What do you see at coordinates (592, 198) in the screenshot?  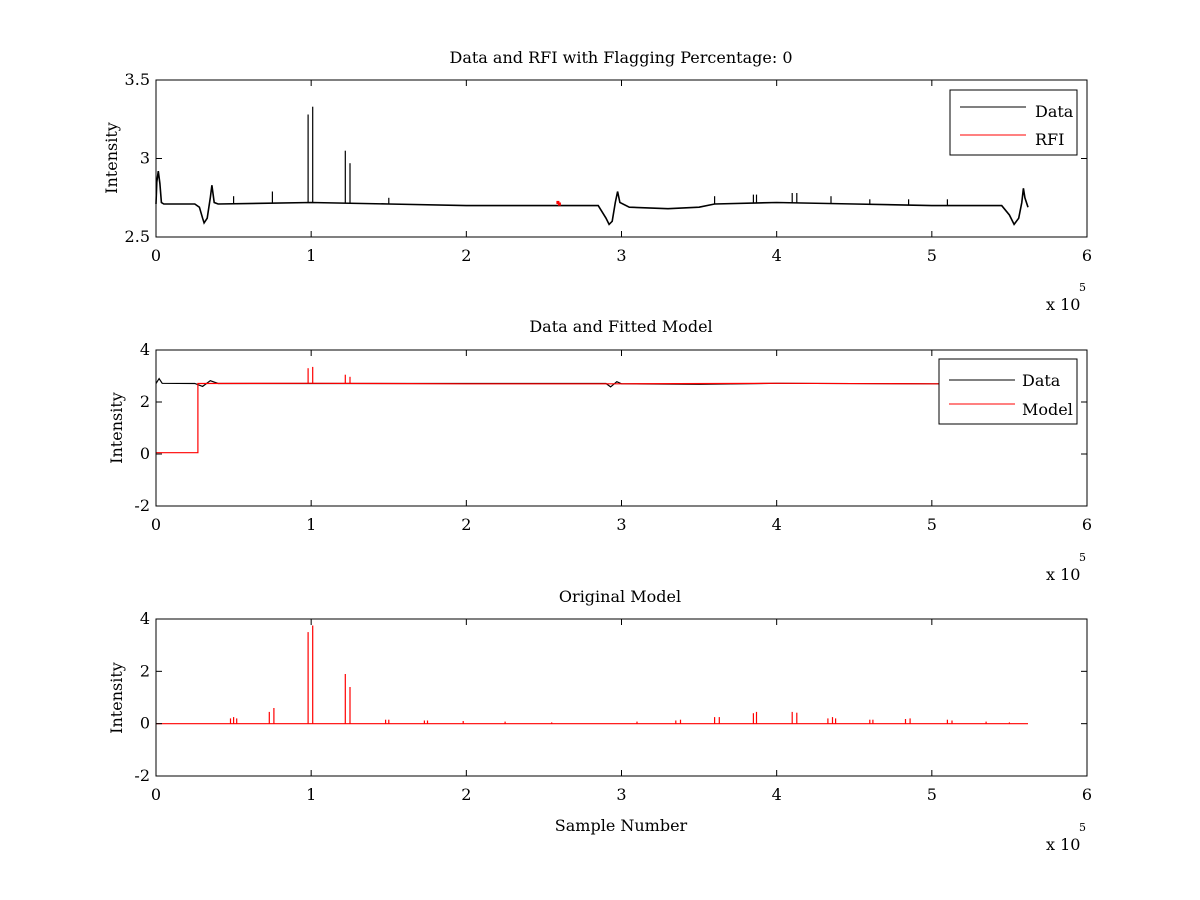 I see `series-line-data` at bounding box center [592, 198].